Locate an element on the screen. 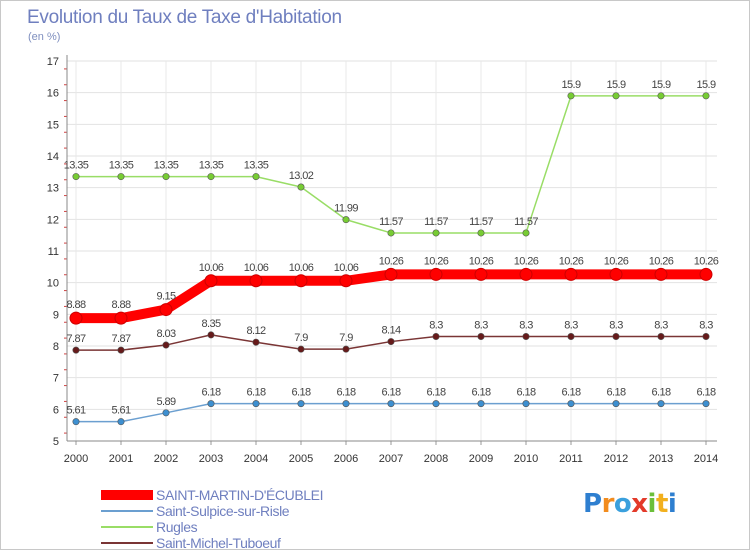 This screenshot has width=750, height=550. logo-letter: r is located at coordinates (608, 504).